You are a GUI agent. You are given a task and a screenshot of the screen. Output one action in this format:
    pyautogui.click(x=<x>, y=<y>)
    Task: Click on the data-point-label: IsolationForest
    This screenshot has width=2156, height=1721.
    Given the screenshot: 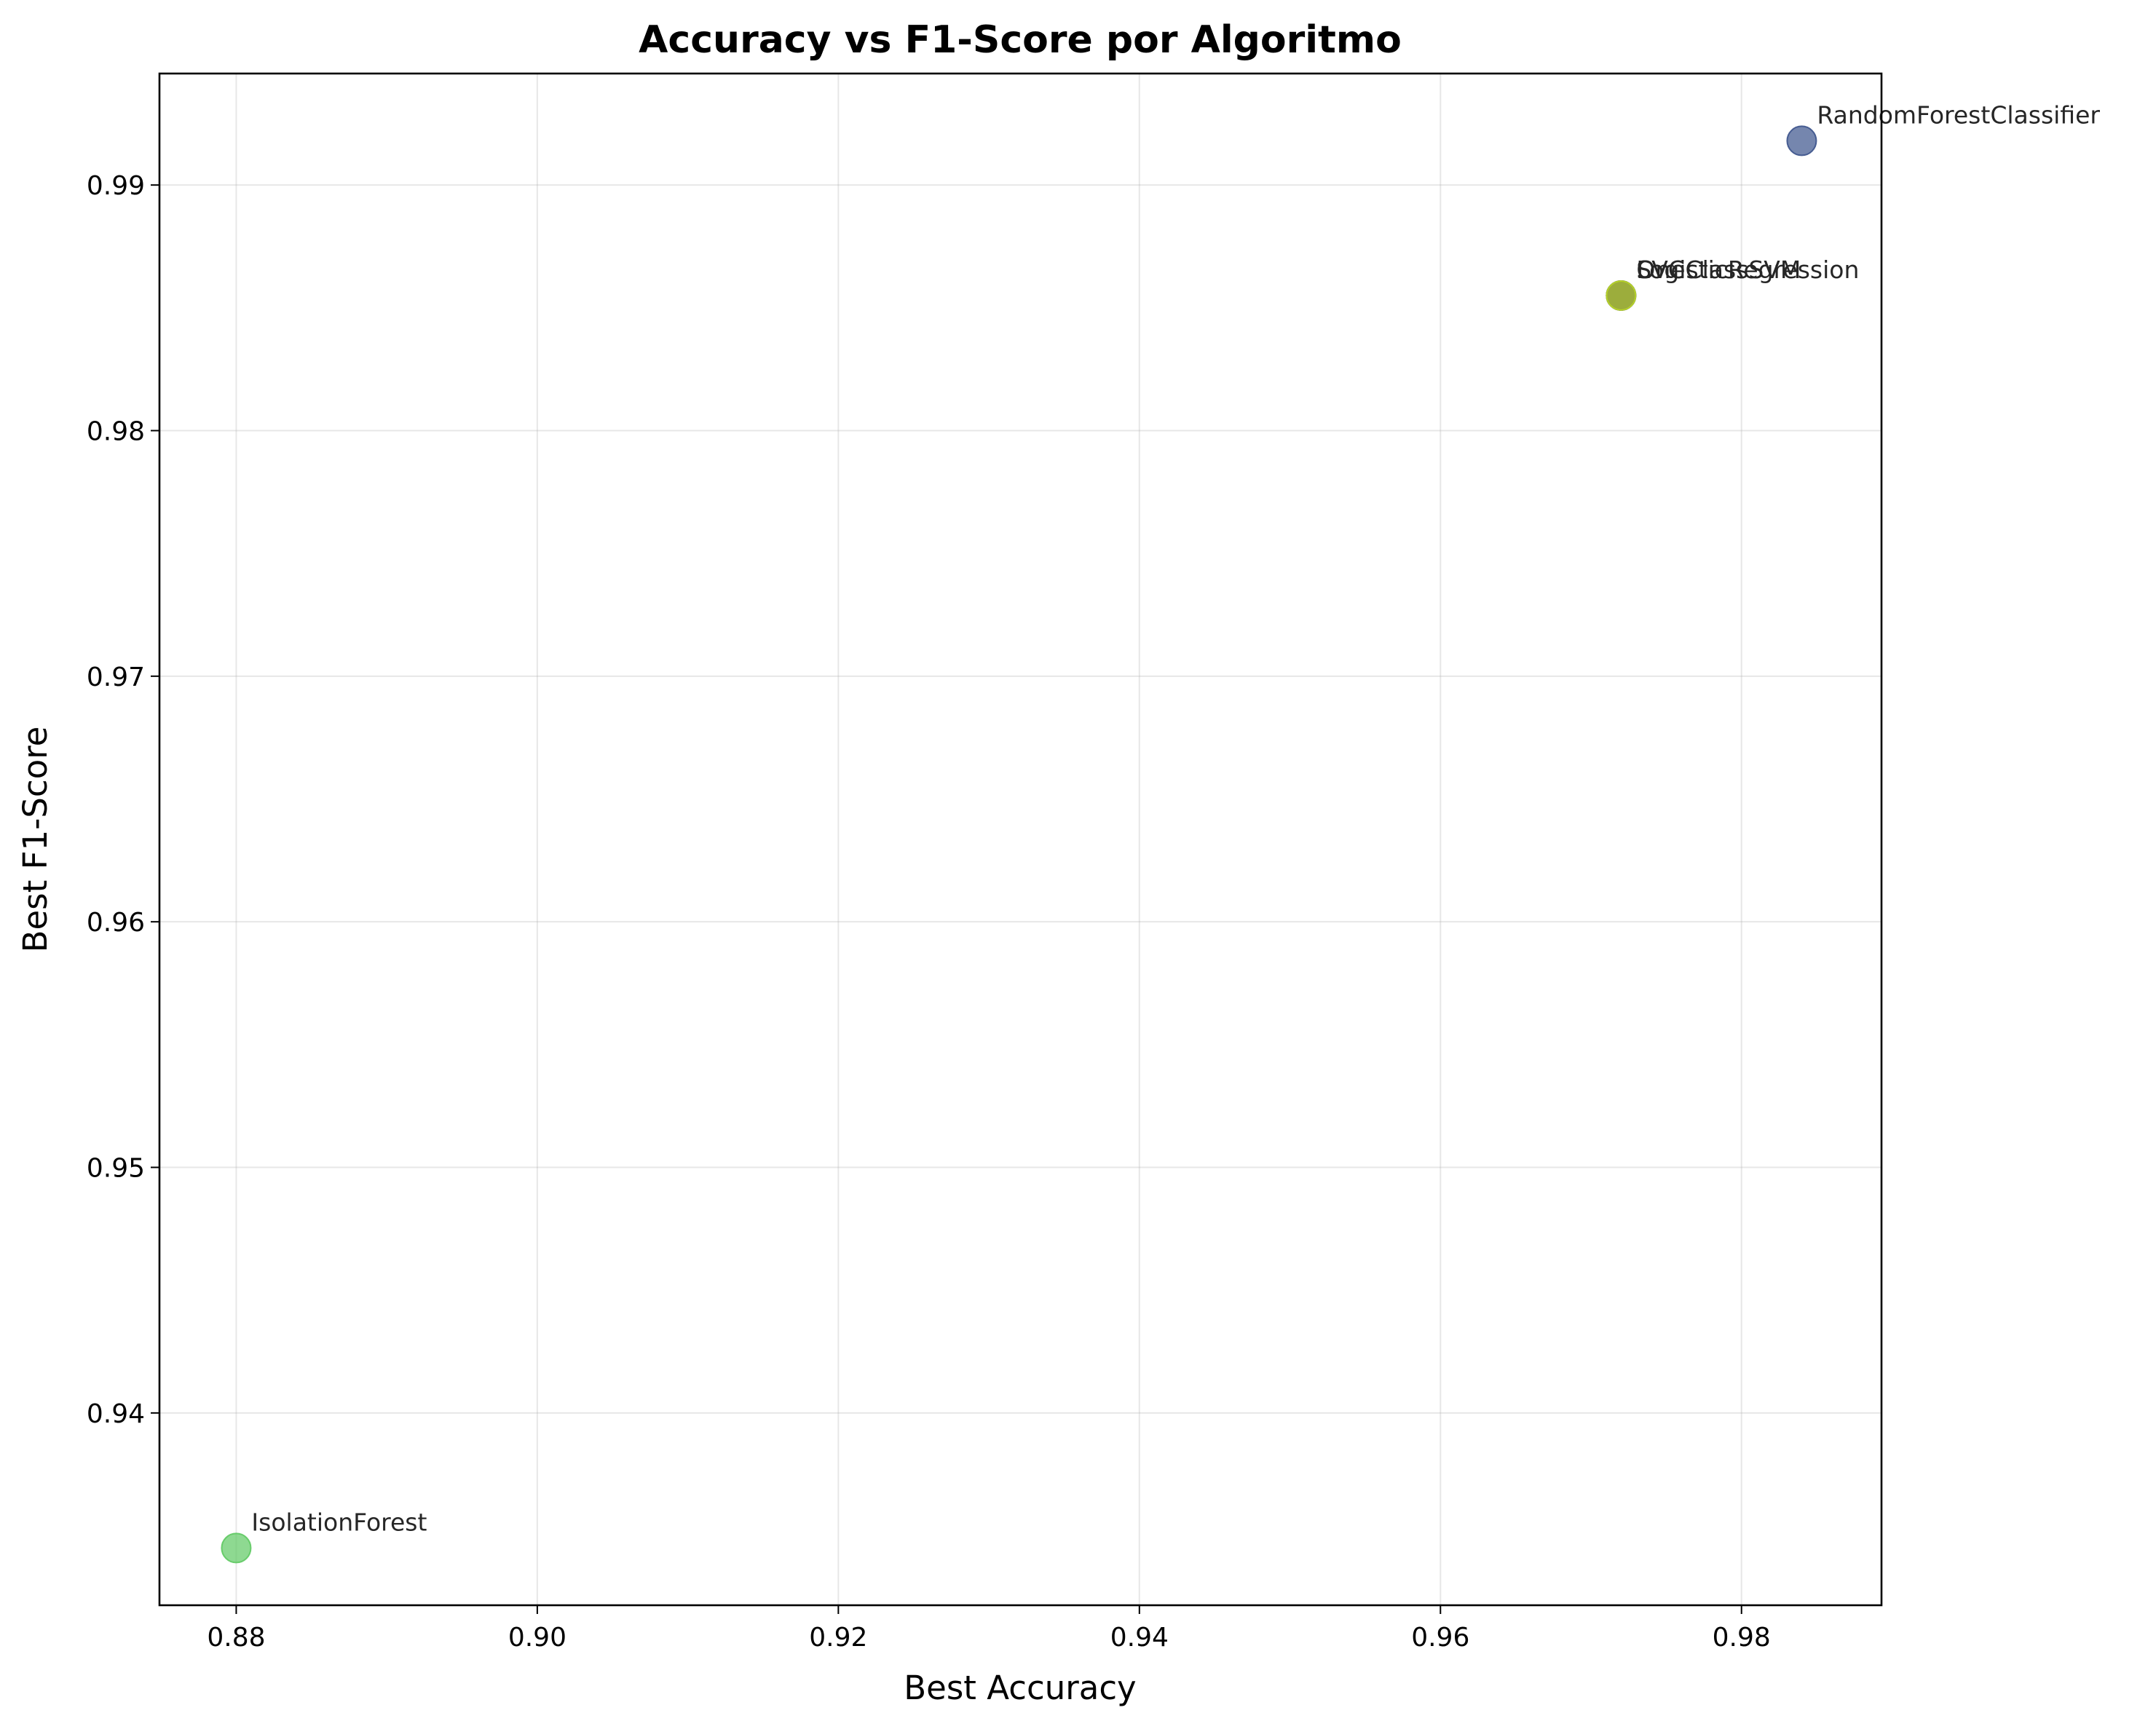 What is the action you would take?
    pyautogui.click(x=339, y=1522)
    